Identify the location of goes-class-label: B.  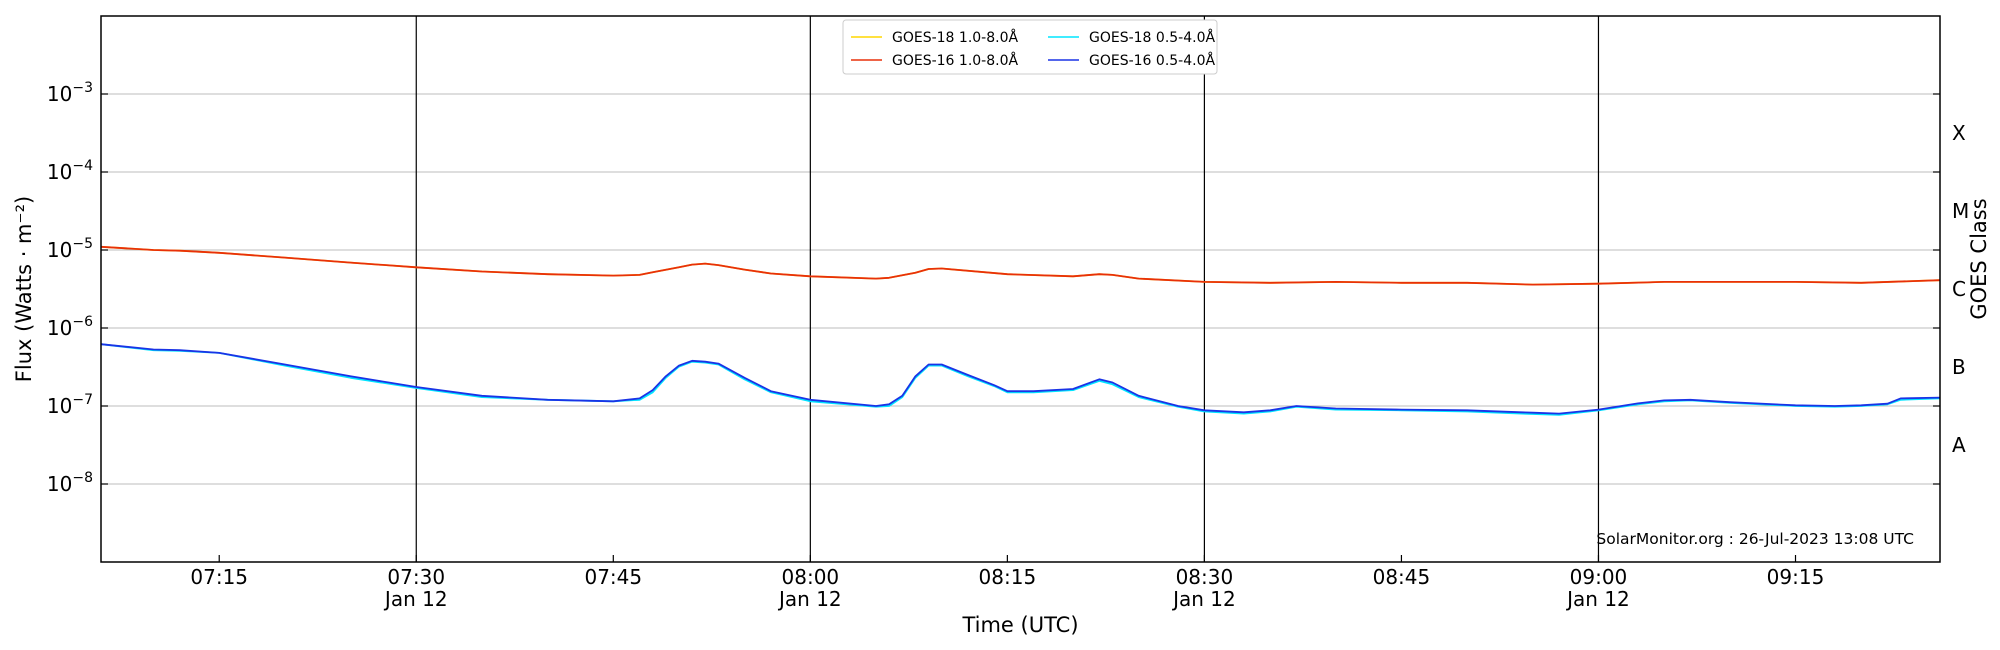
(1959, 367).